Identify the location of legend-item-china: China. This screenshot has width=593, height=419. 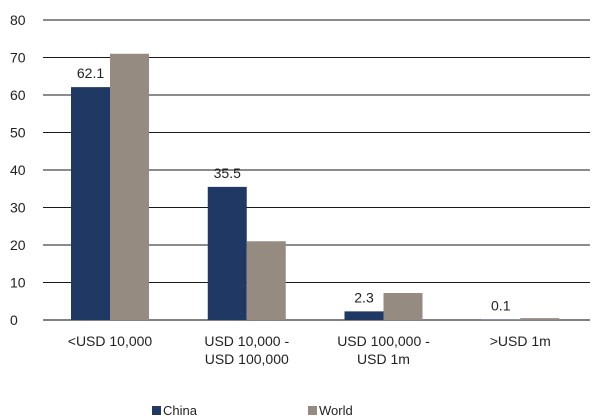
(174, 410).